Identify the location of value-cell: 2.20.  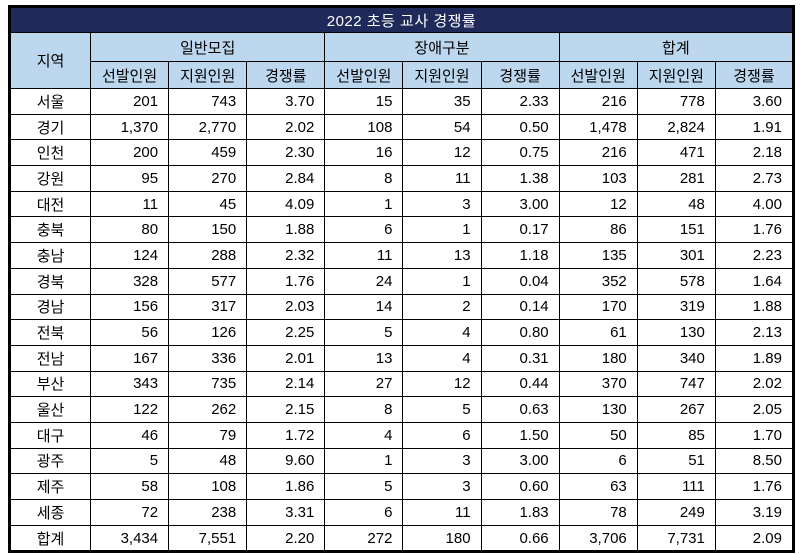
(286, 538).